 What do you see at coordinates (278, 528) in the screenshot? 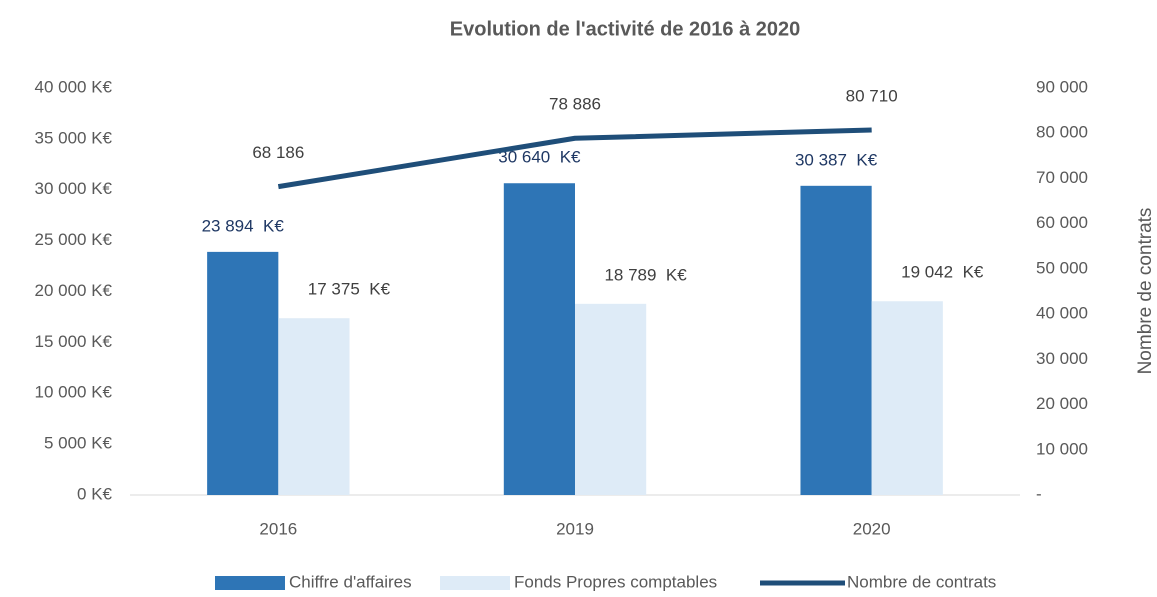
I see `x-tick-label: 2016` at bounding box center [278, 528].